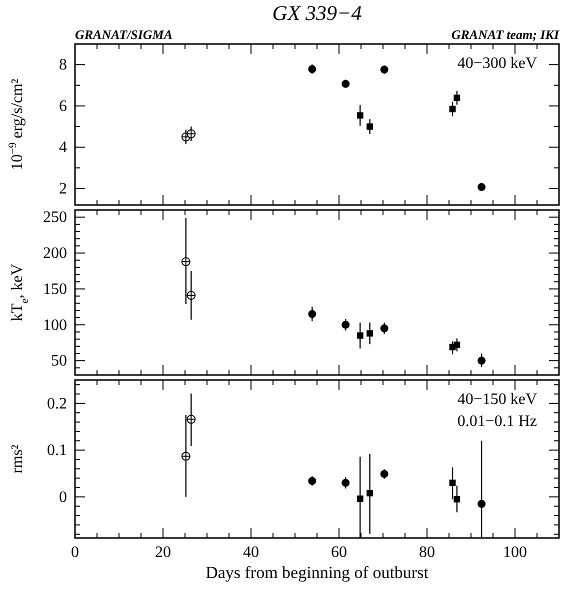  I want to click on y-tick-label: 200, so click(55, 253).